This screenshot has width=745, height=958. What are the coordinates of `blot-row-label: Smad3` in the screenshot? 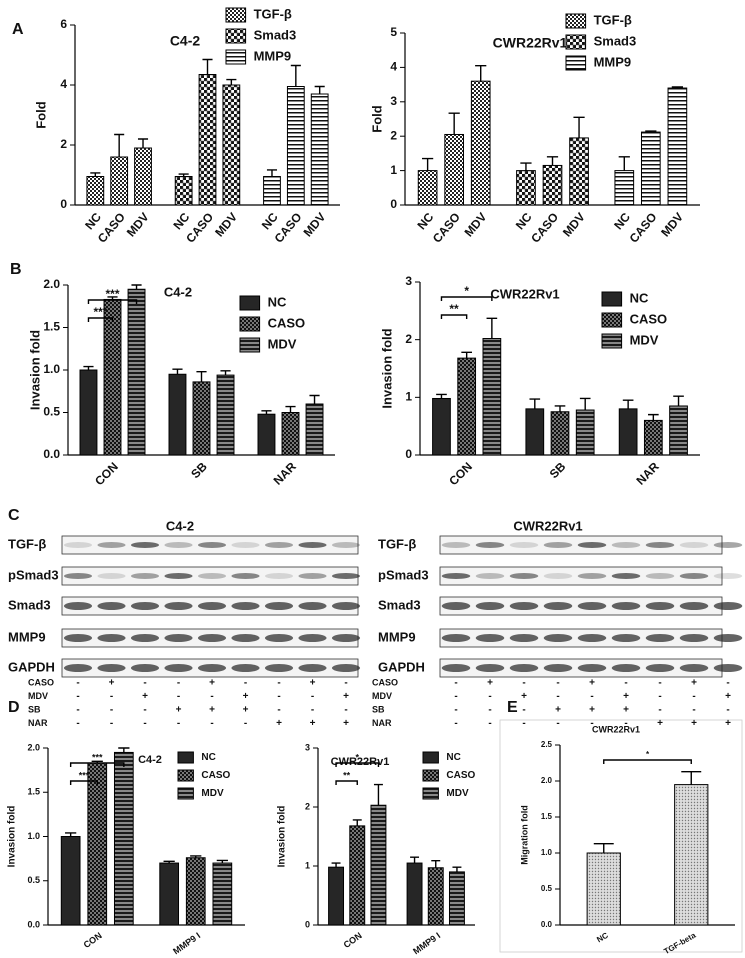 It's located at (399, 604).